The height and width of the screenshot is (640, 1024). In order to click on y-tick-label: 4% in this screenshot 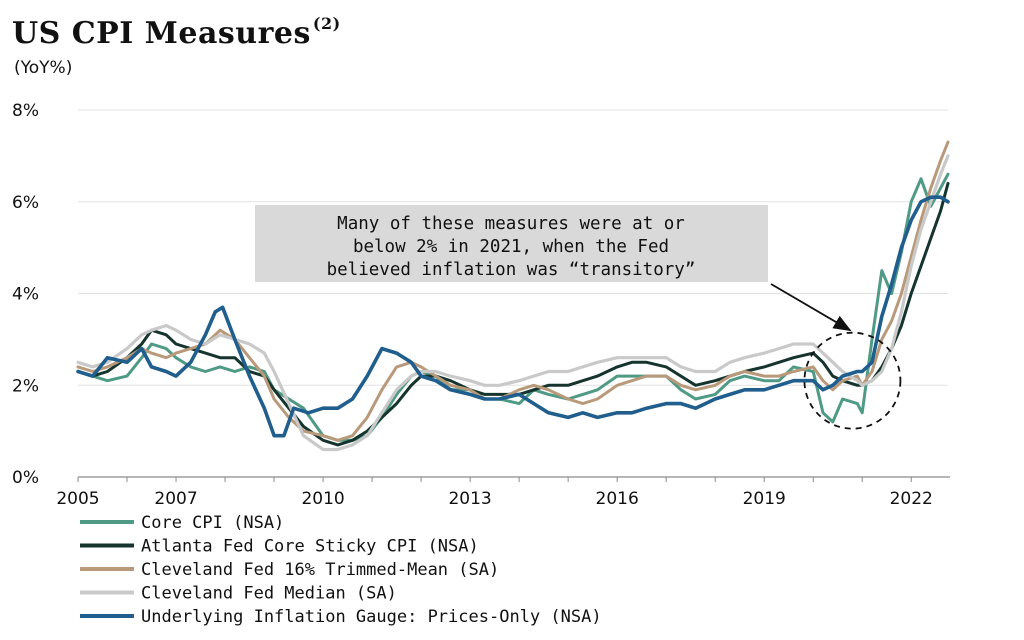, I will do `click(25, 295)`.